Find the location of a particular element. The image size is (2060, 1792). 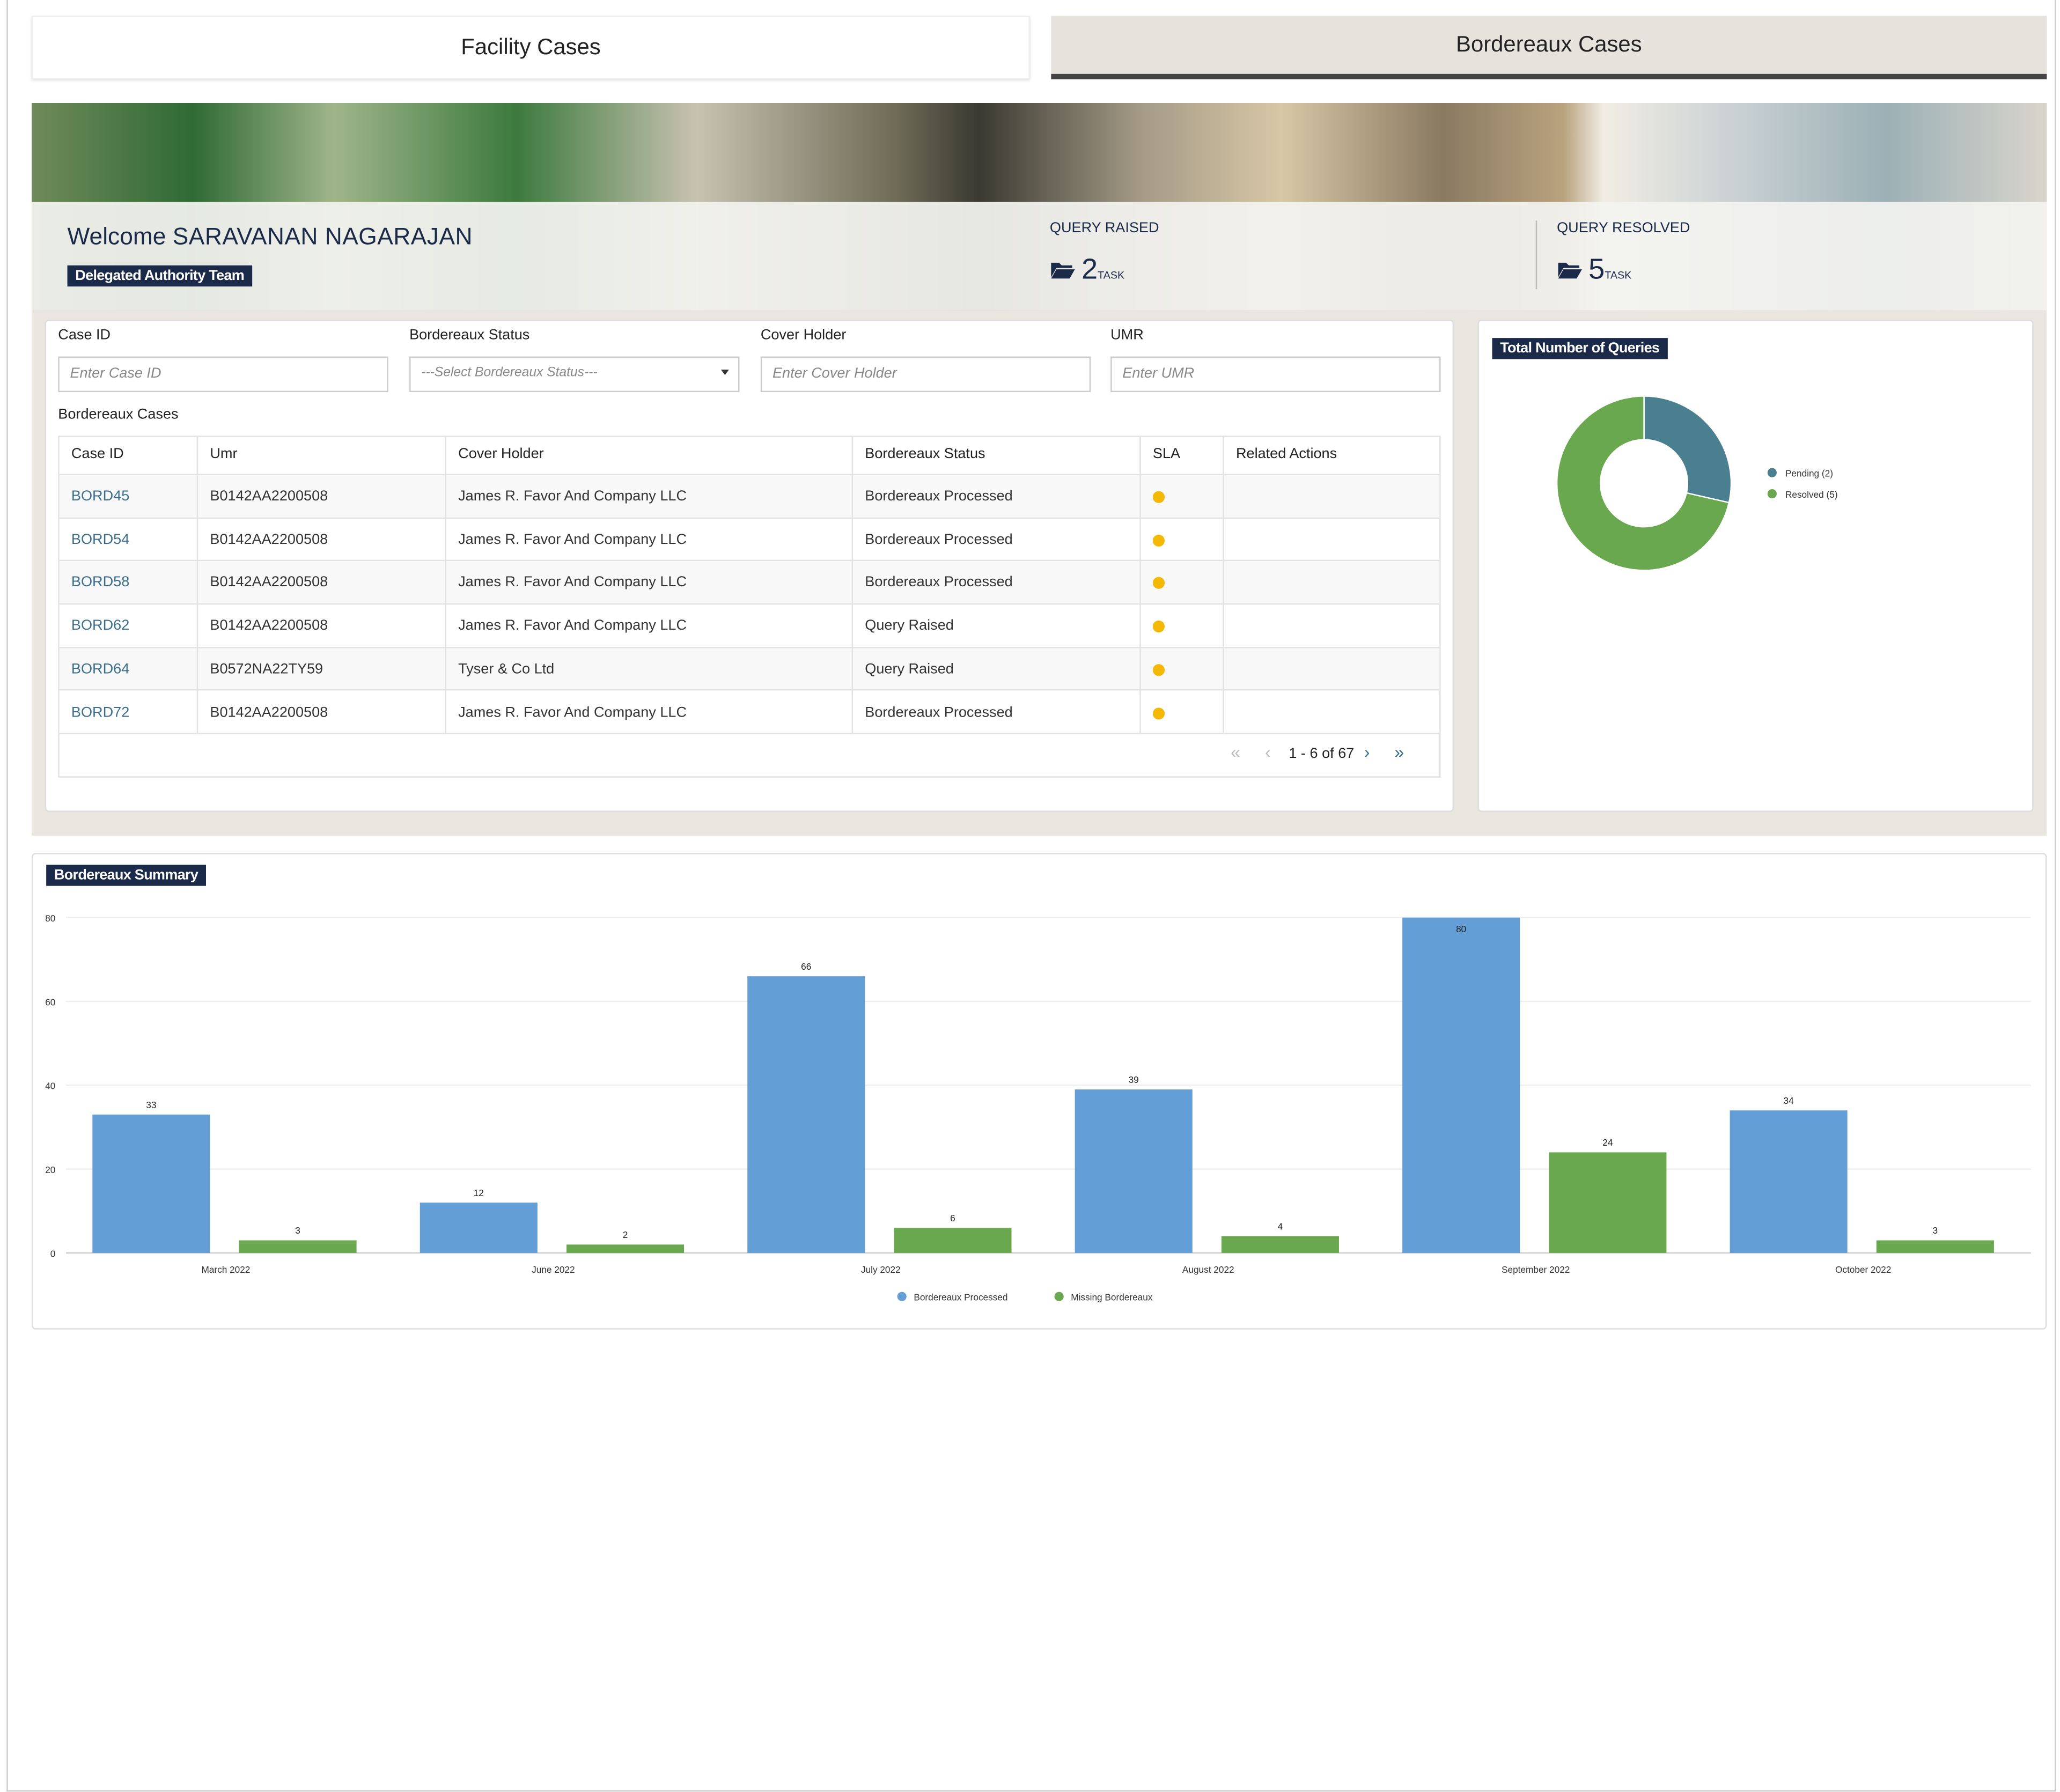

x-tick-label: June 2022 is located at coordinates (553, 1269).